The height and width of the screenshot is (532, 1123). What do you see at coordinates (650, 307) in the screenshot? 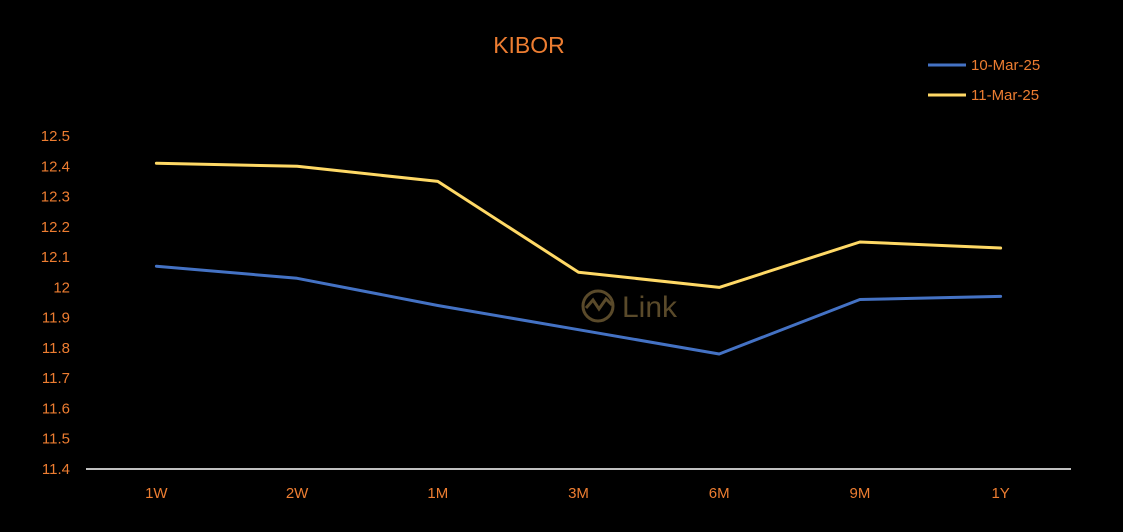
I see `watermark-text: Link` at bounding box center [650, 307].